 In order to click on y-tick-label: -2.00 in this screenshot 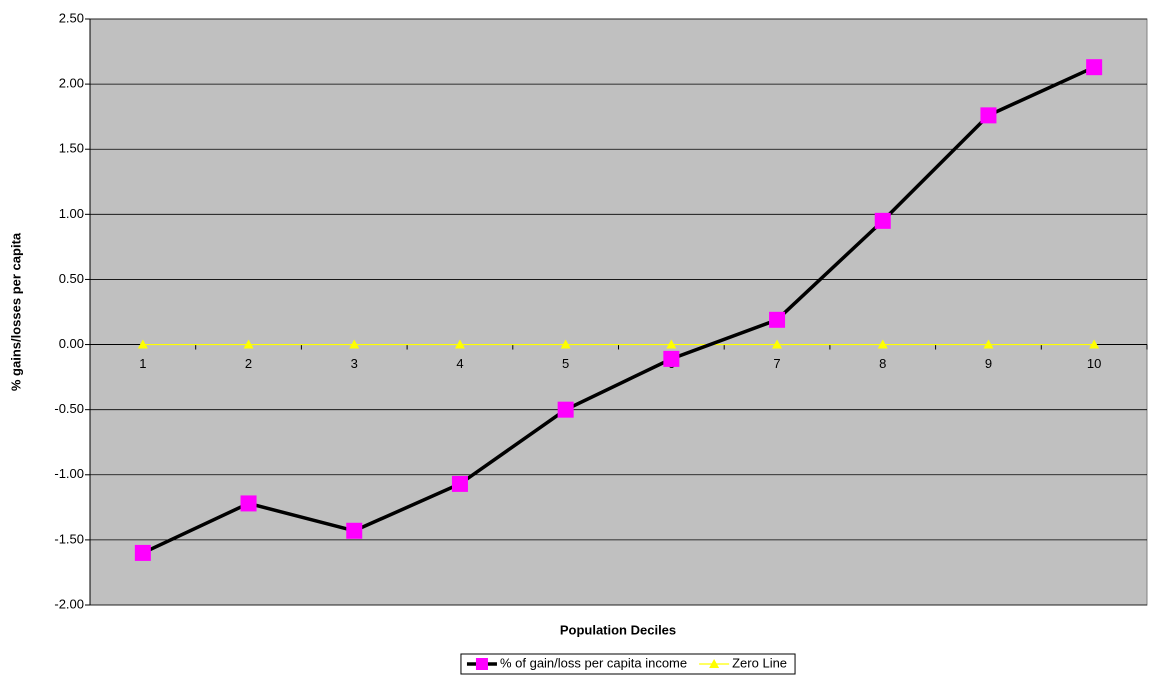, I will do `click(69, 603)`.